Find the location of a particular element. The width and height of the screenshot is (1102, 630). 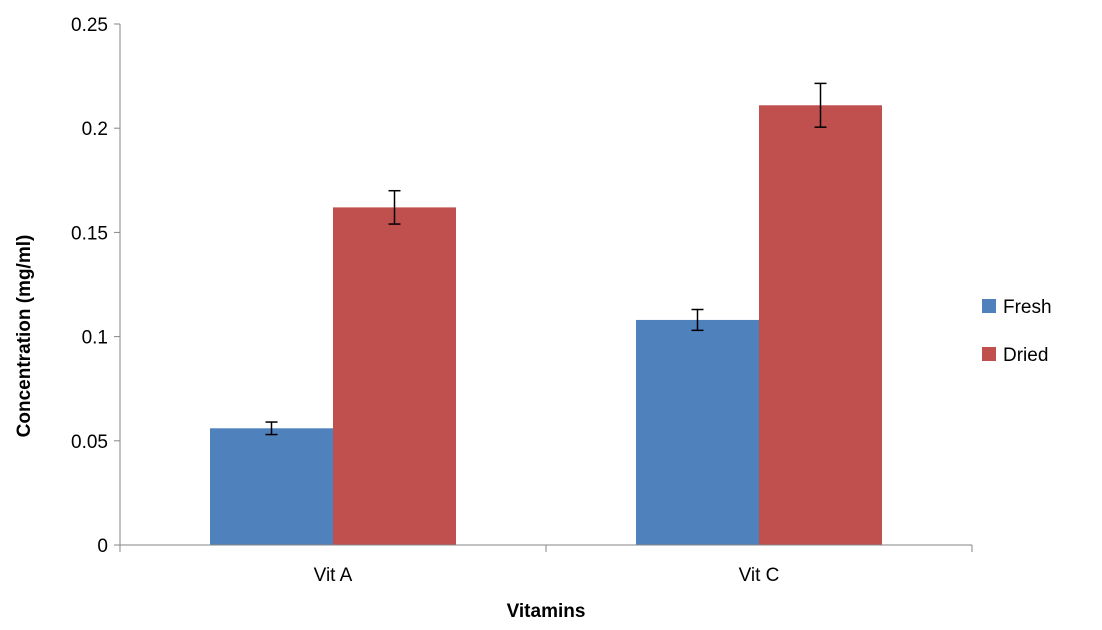

legend-swatch-dried is located at coordinates (989, 354).